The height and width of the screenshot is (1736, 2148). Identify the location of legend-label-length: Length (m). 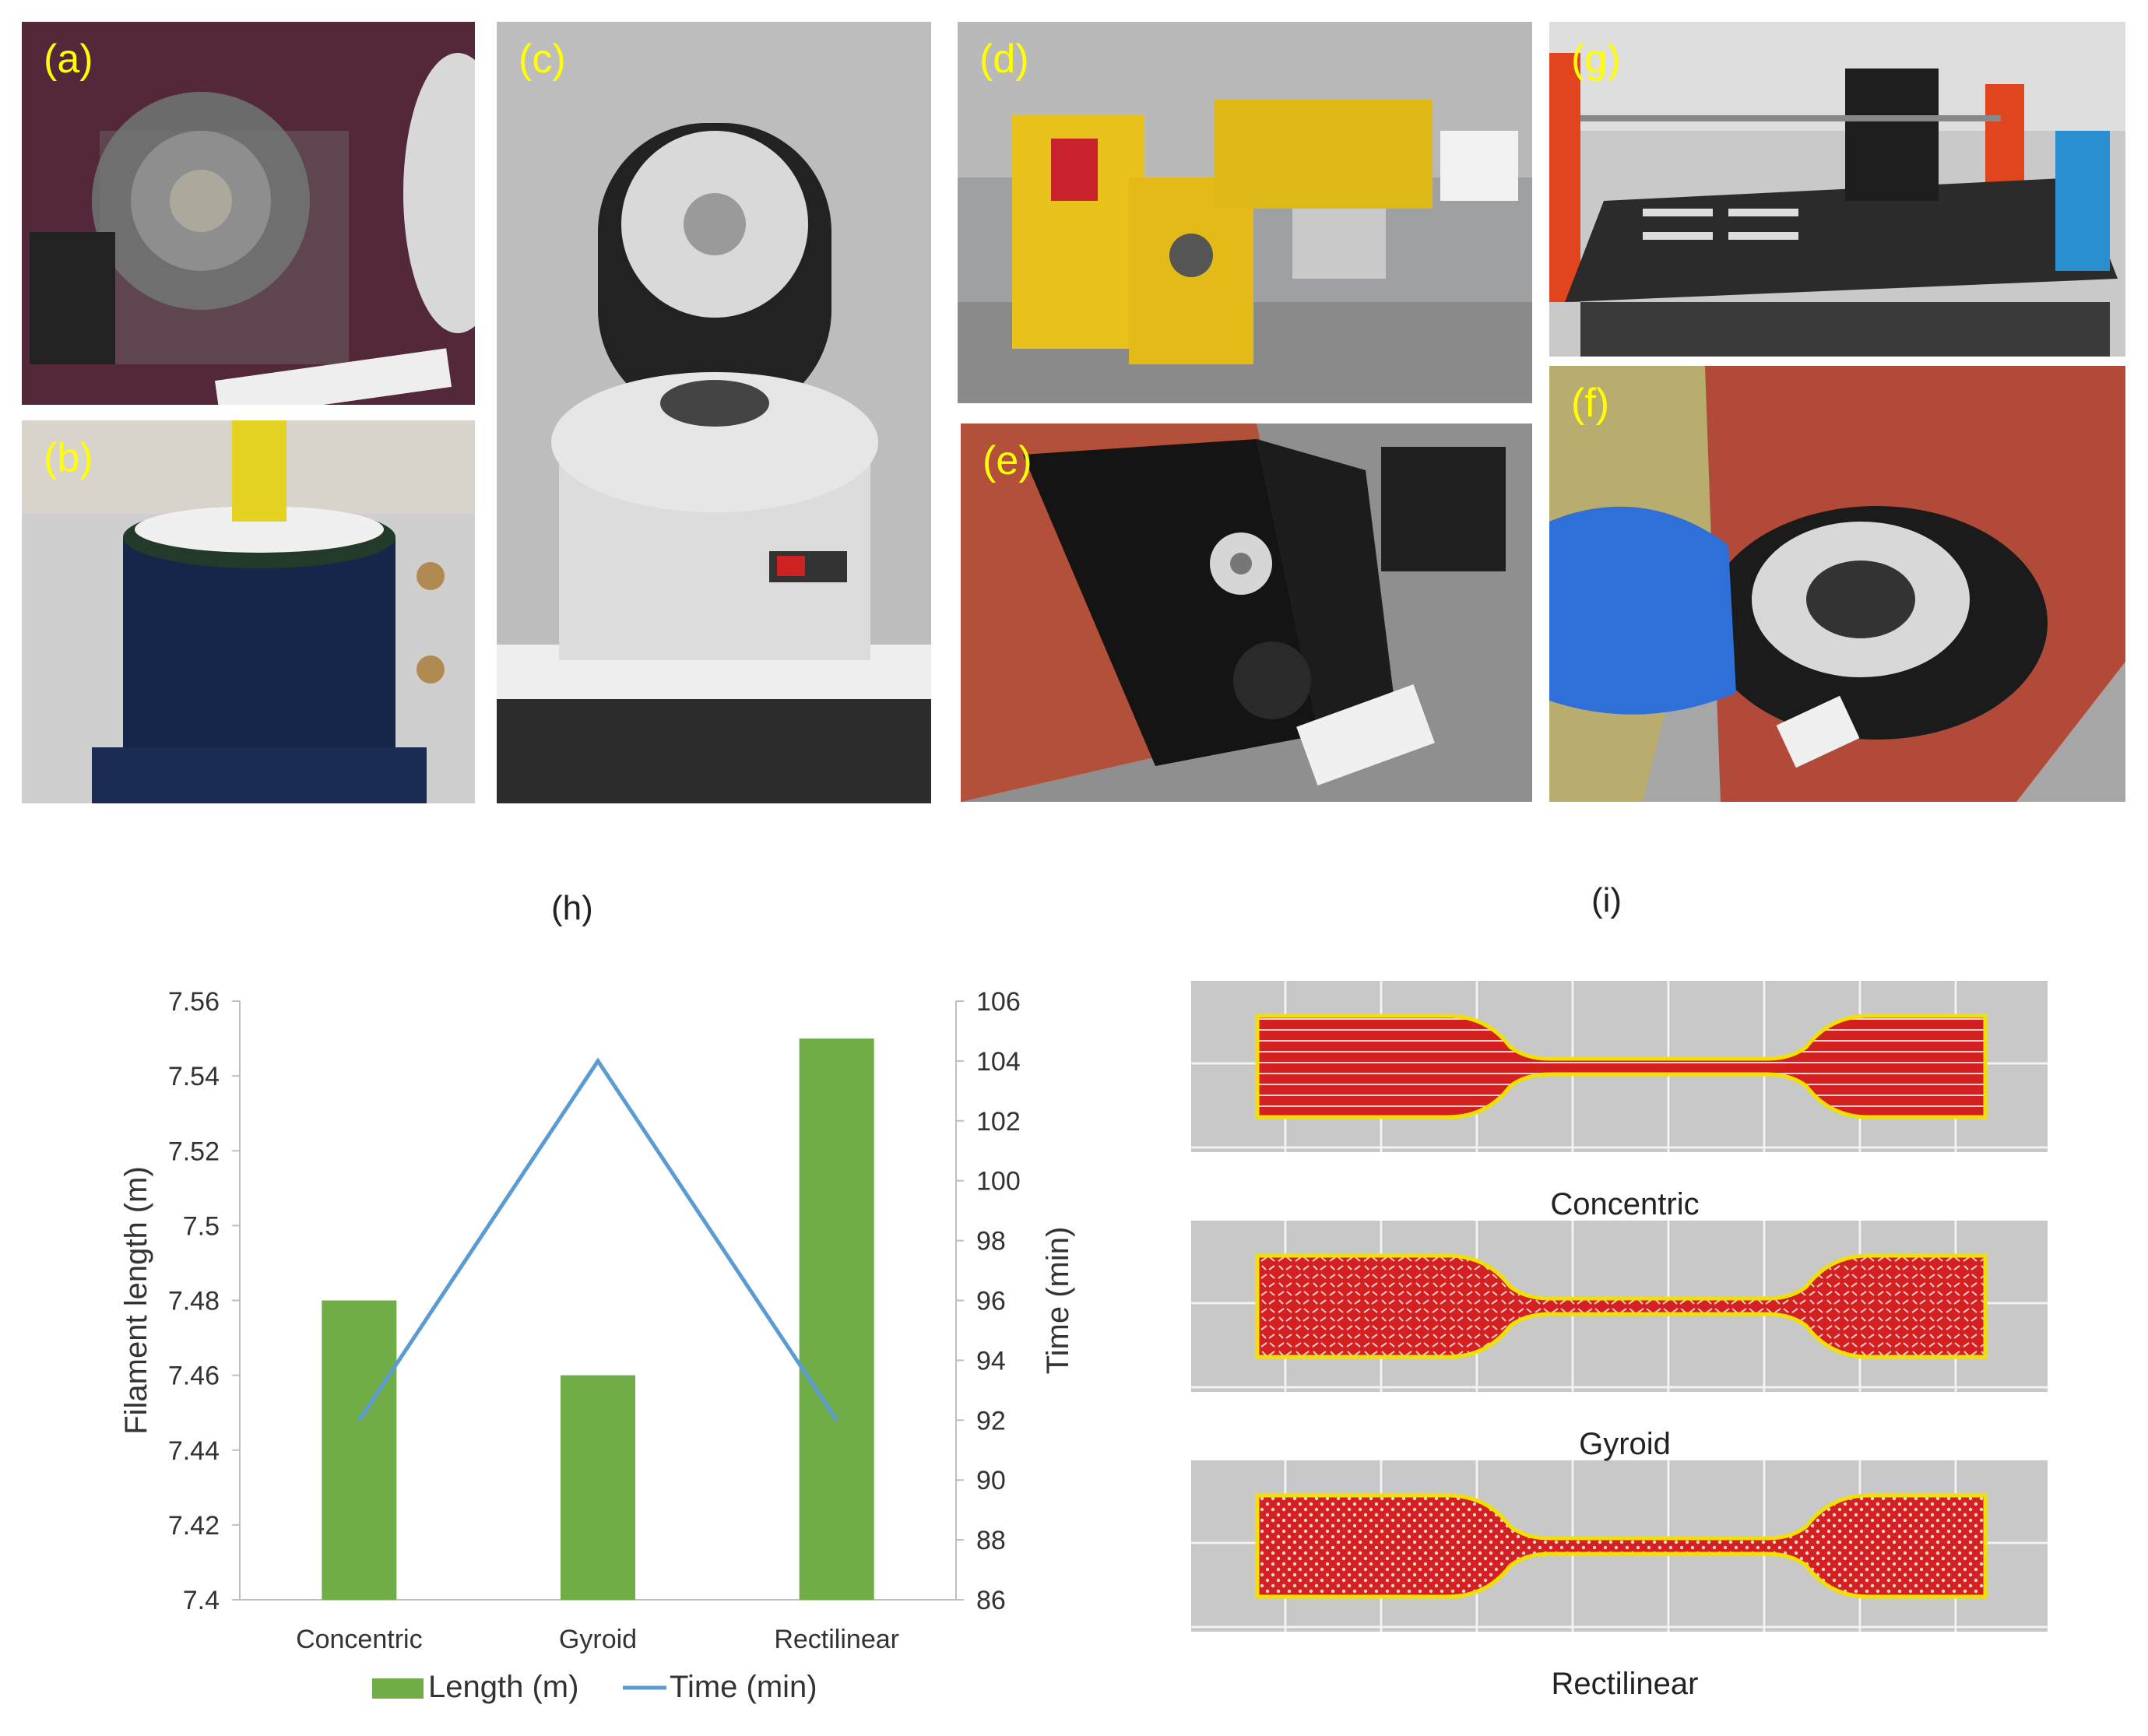
(503, 1687).